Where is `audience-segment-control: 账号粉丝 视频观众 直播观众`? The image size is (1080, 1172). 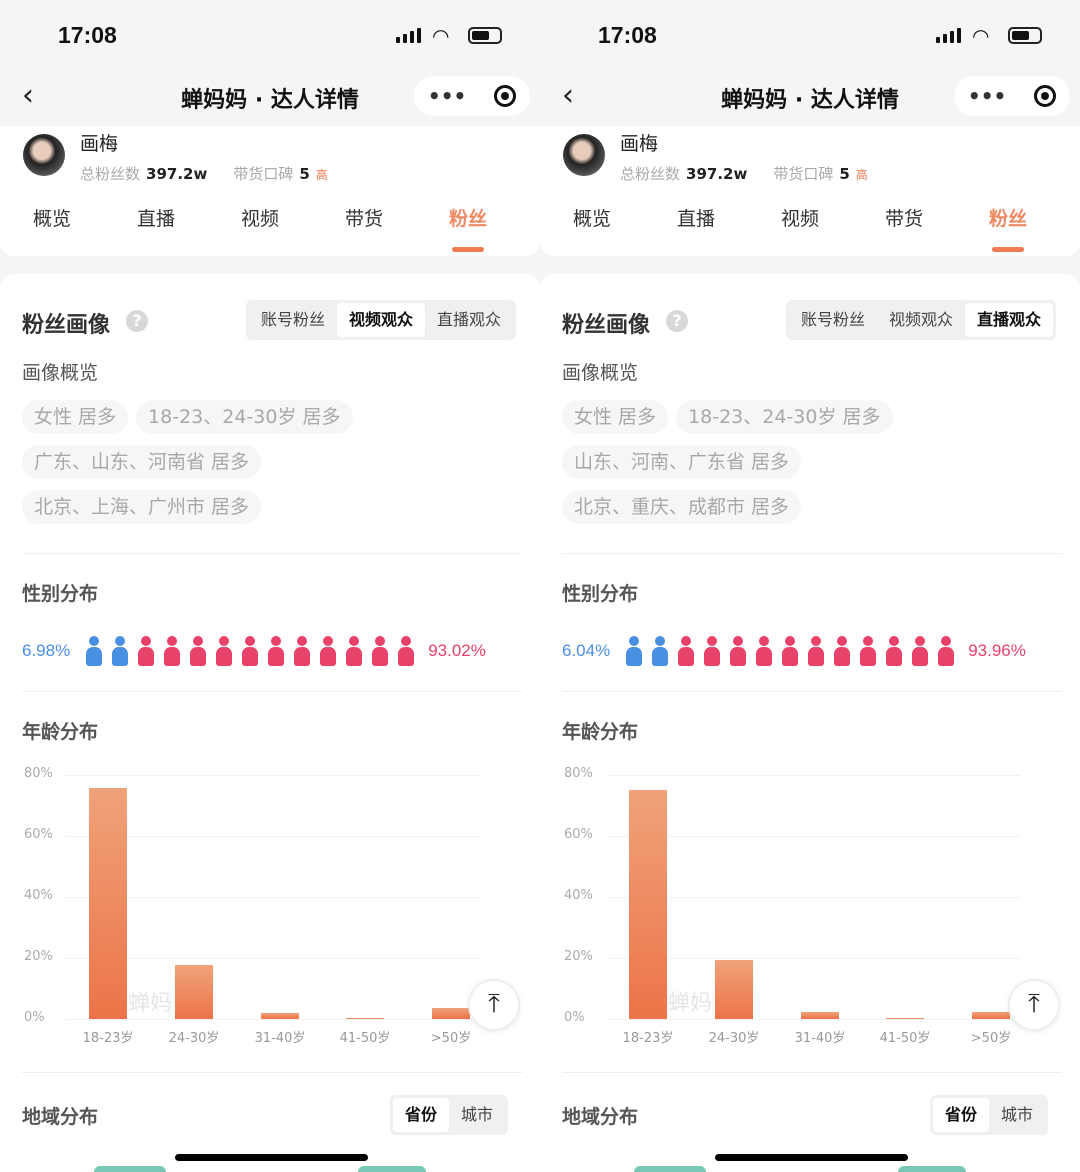 audience-segment-control: 账号粉丝 视频观众 直播观众 is located at coordinates (381, 320).